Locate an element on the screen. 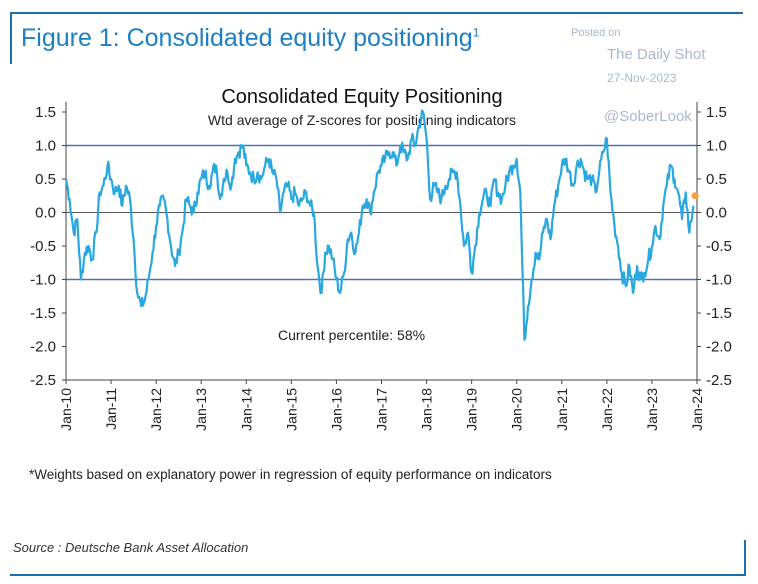  x-tick-label: Jan-10 is located at coordinates (66, 409).